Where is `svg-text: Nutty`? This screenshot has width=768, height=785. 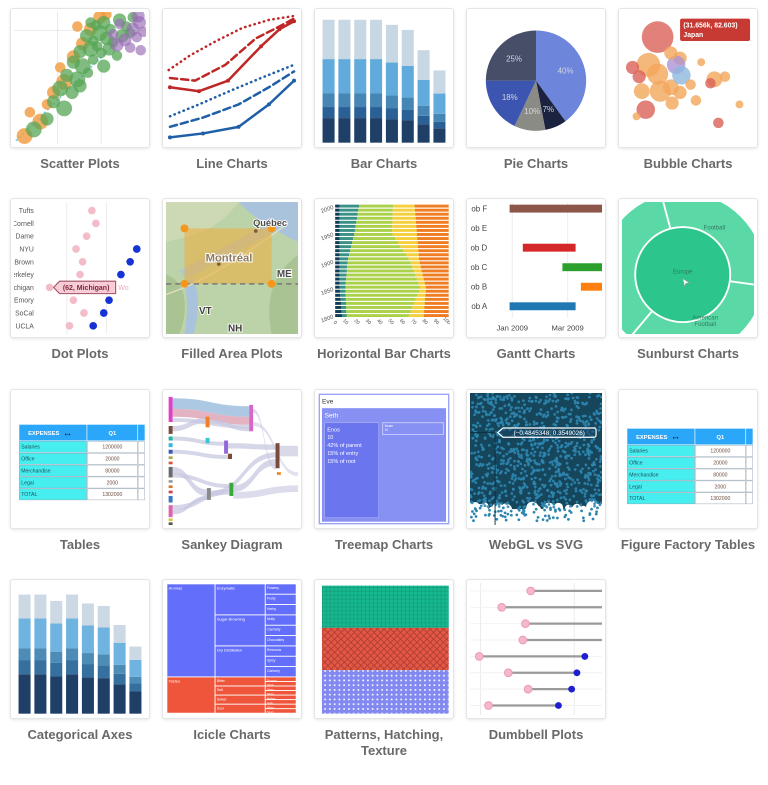
svg-text: Nutty is located at coordinates (271, 619).